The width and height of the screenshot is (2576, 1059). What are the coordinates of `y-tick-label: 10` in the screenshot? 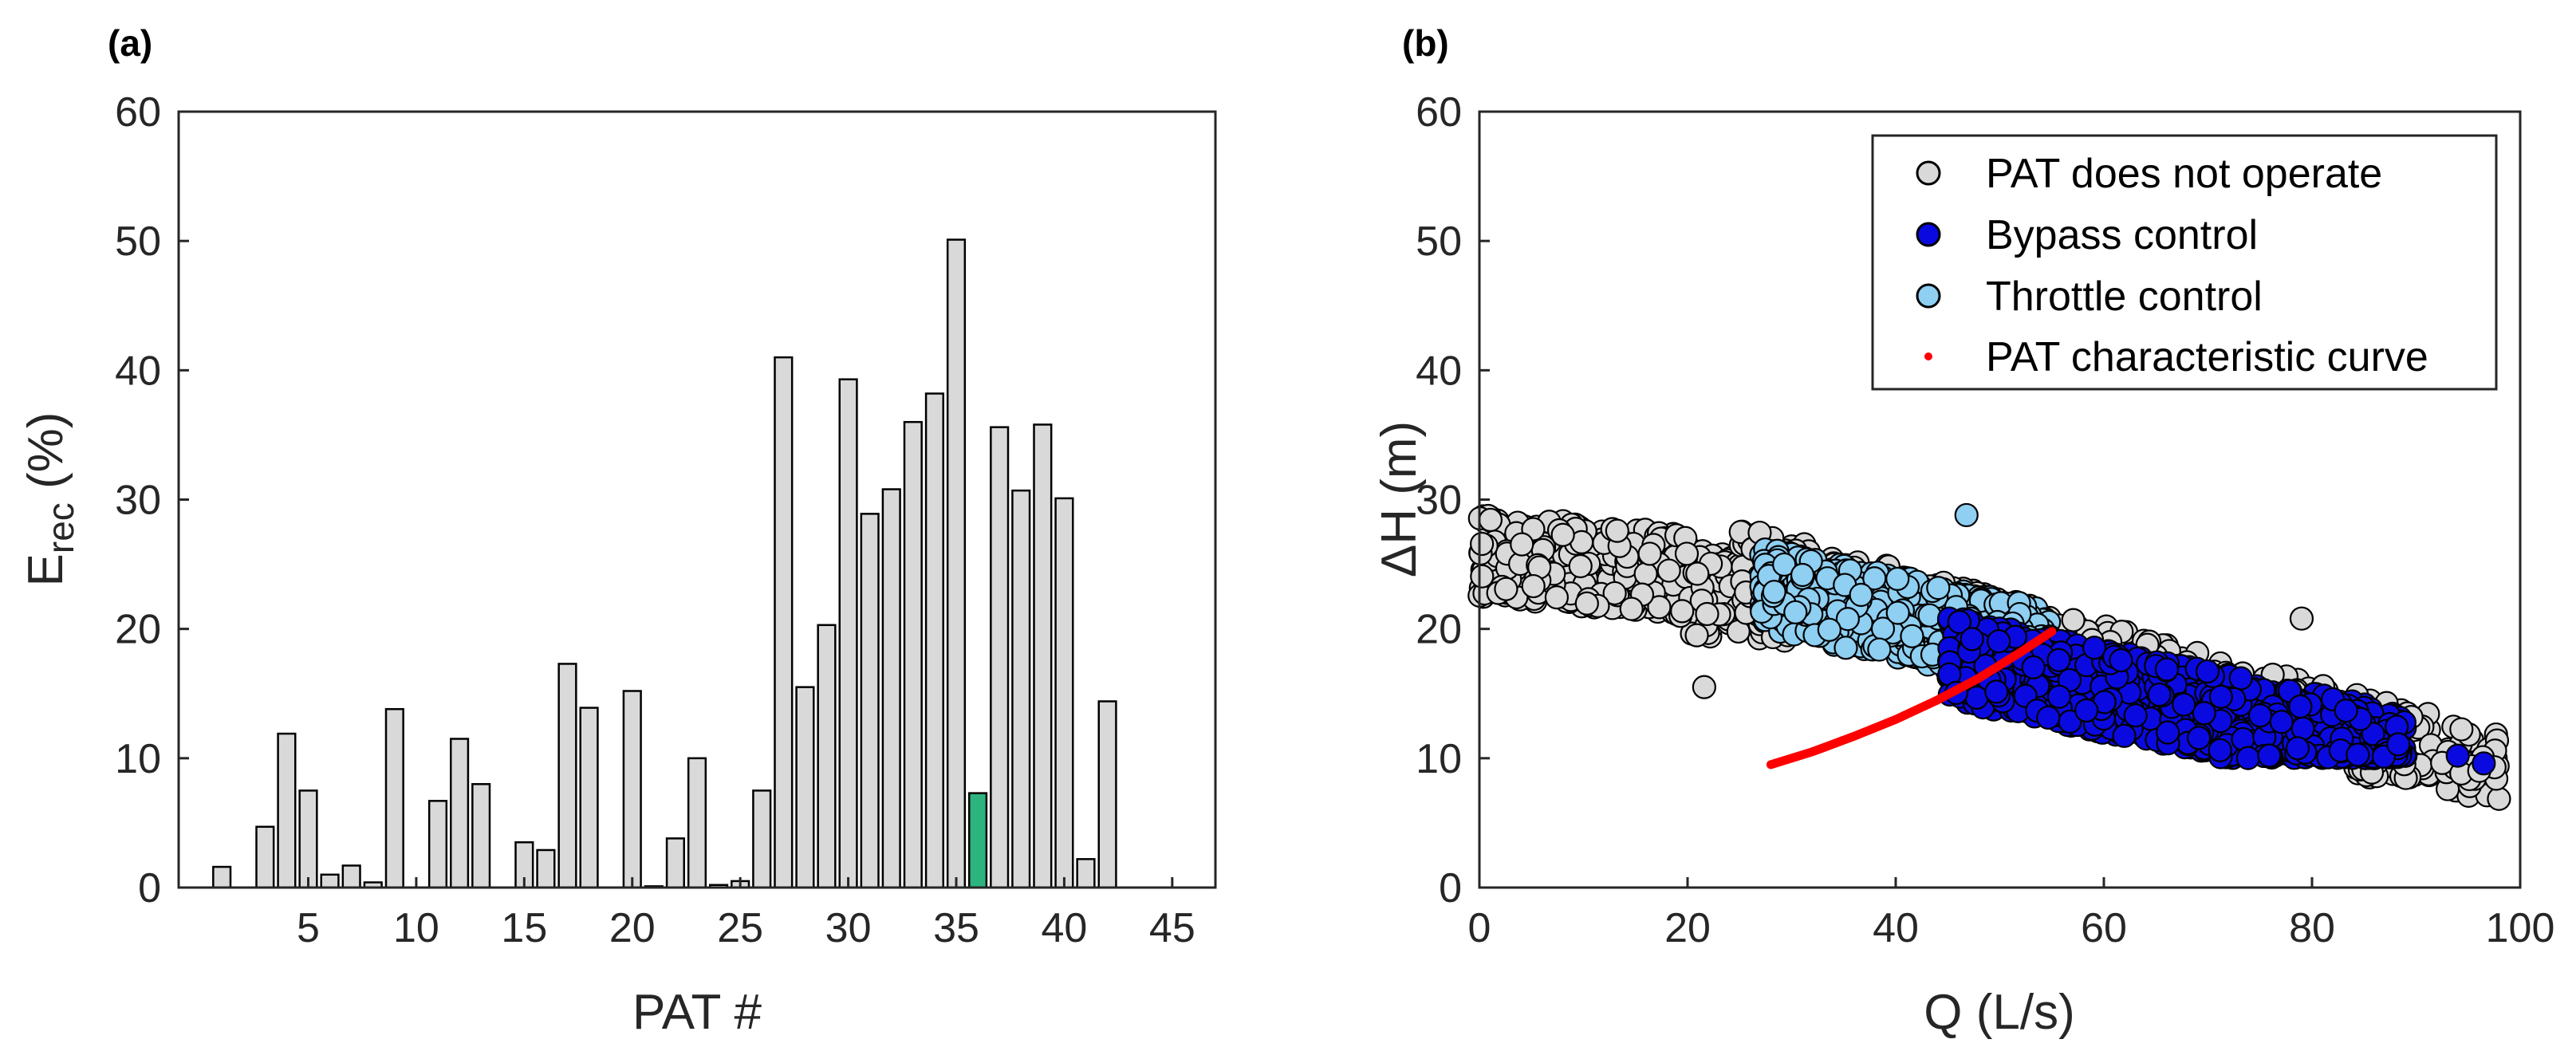 It's located at (138, 759).